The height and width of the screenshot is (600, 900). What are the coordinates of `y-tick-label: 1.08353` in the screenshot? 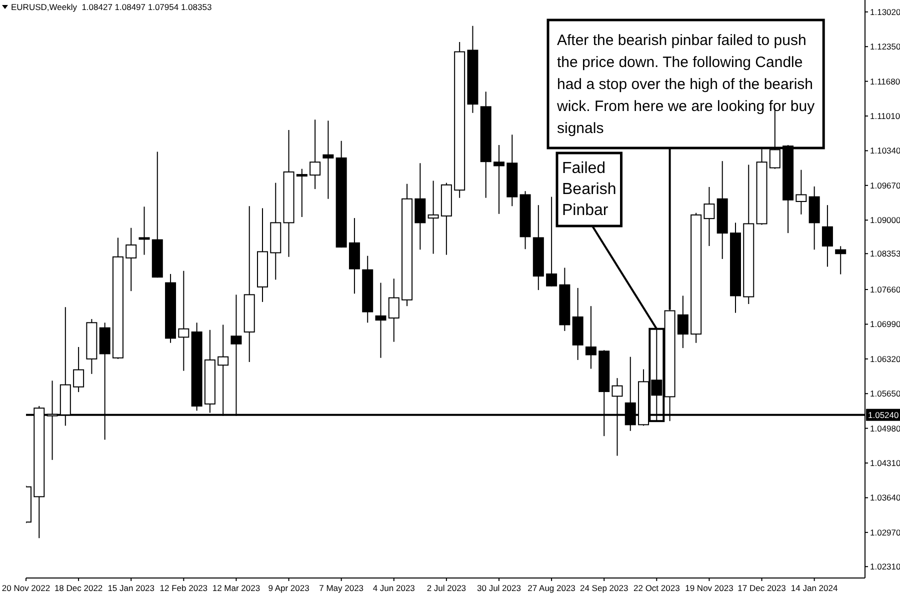 It's located at (885, 253).